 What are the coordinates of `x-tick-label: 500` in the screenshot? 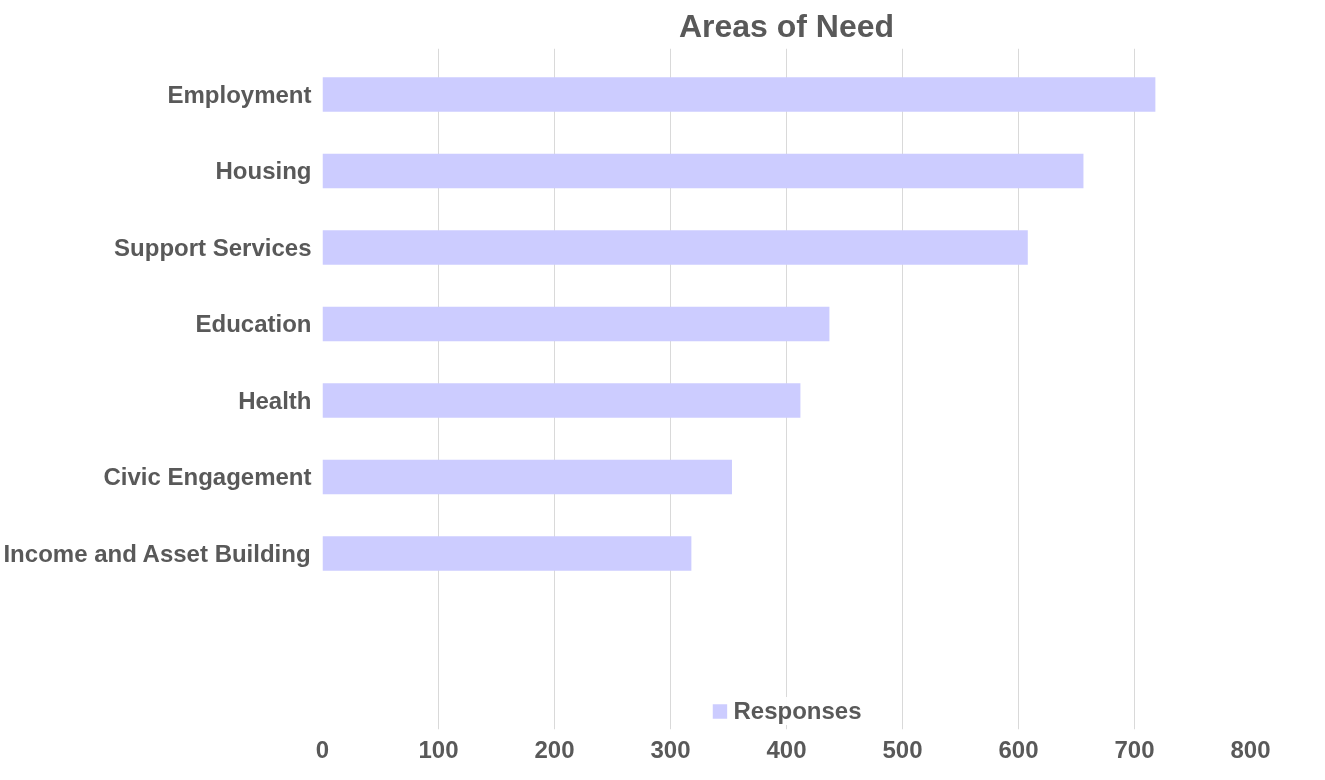 It's located at (902, 749).